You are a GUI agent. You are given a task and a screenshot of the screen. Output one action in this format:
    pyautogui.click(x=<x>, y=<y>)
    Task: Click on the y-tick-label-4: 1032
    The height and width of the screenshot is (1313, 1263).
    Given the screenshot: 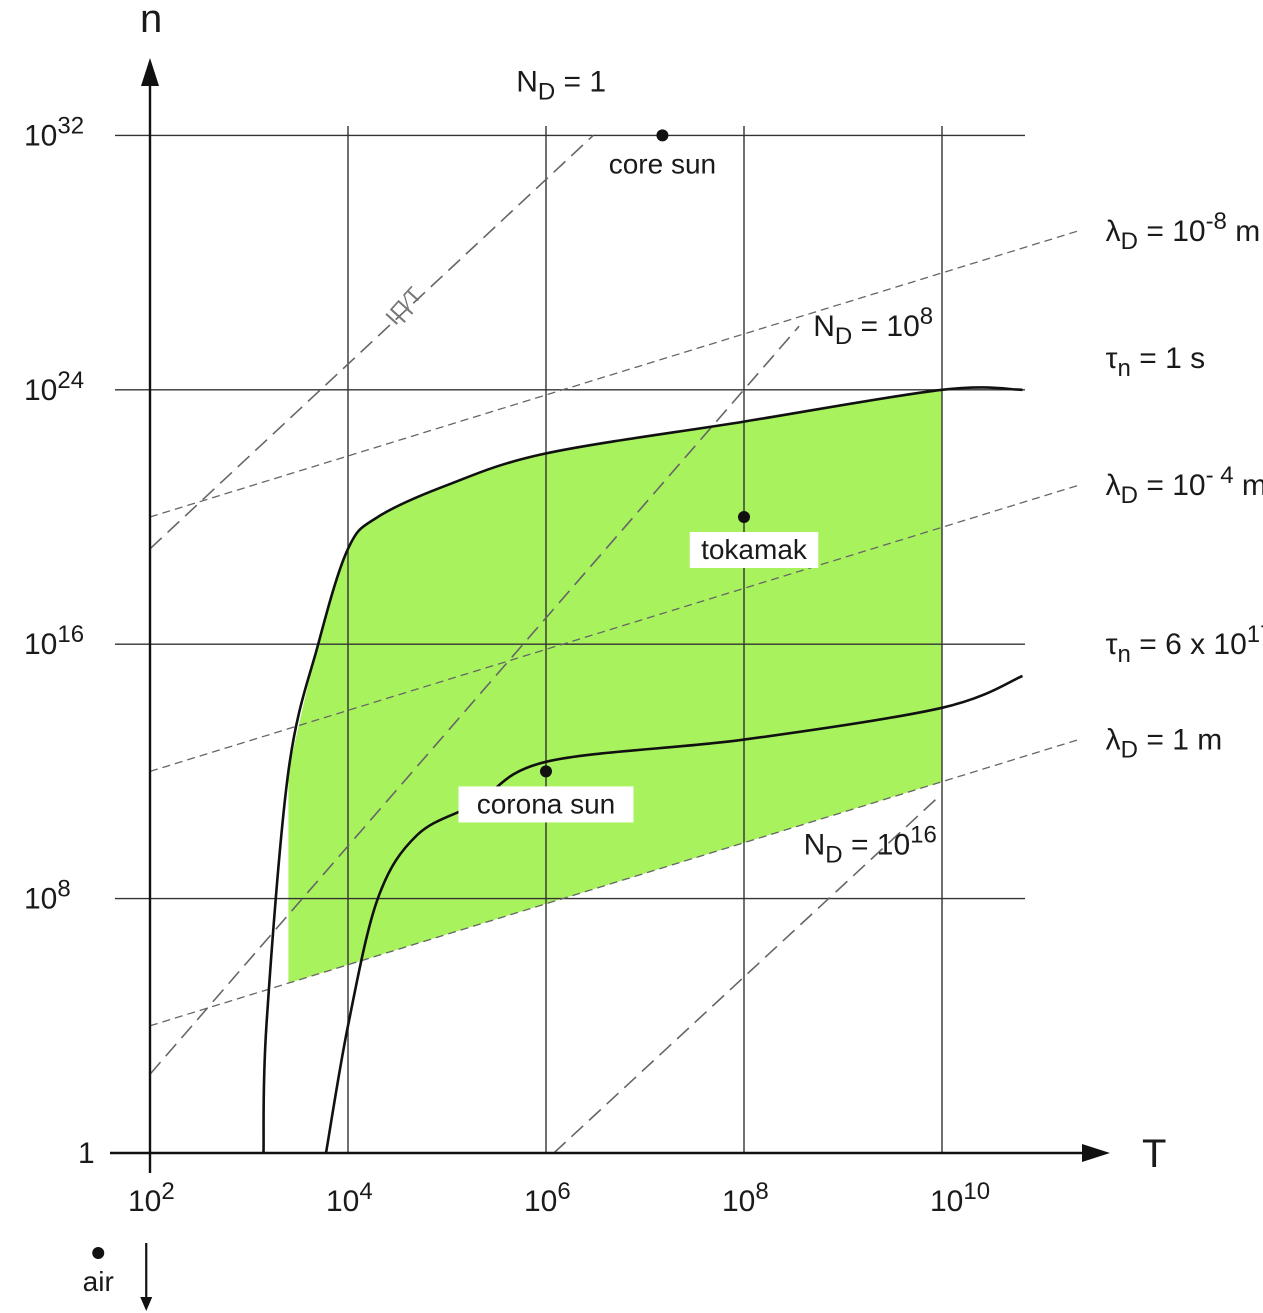 What is the action you would take?
    pyautogui.click(x=54, y=132)
    